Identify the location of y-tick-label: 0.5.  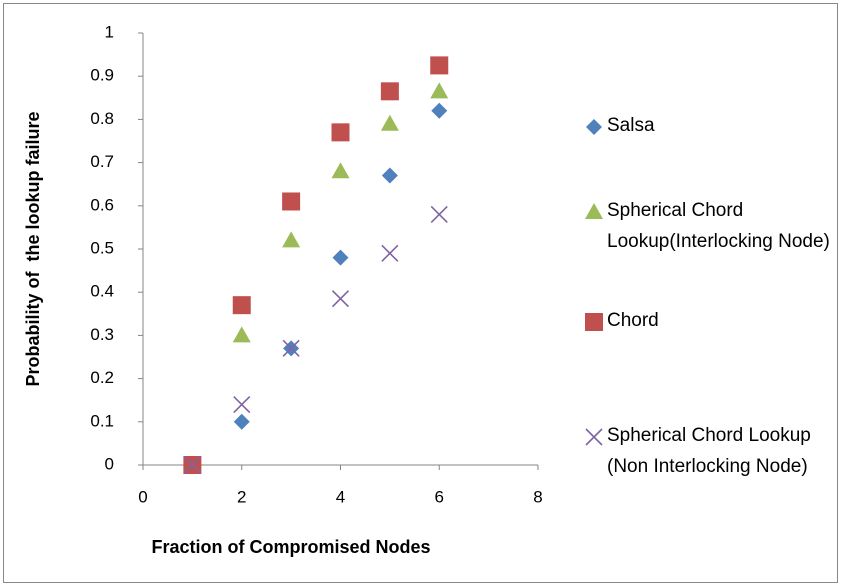
(102, 247).